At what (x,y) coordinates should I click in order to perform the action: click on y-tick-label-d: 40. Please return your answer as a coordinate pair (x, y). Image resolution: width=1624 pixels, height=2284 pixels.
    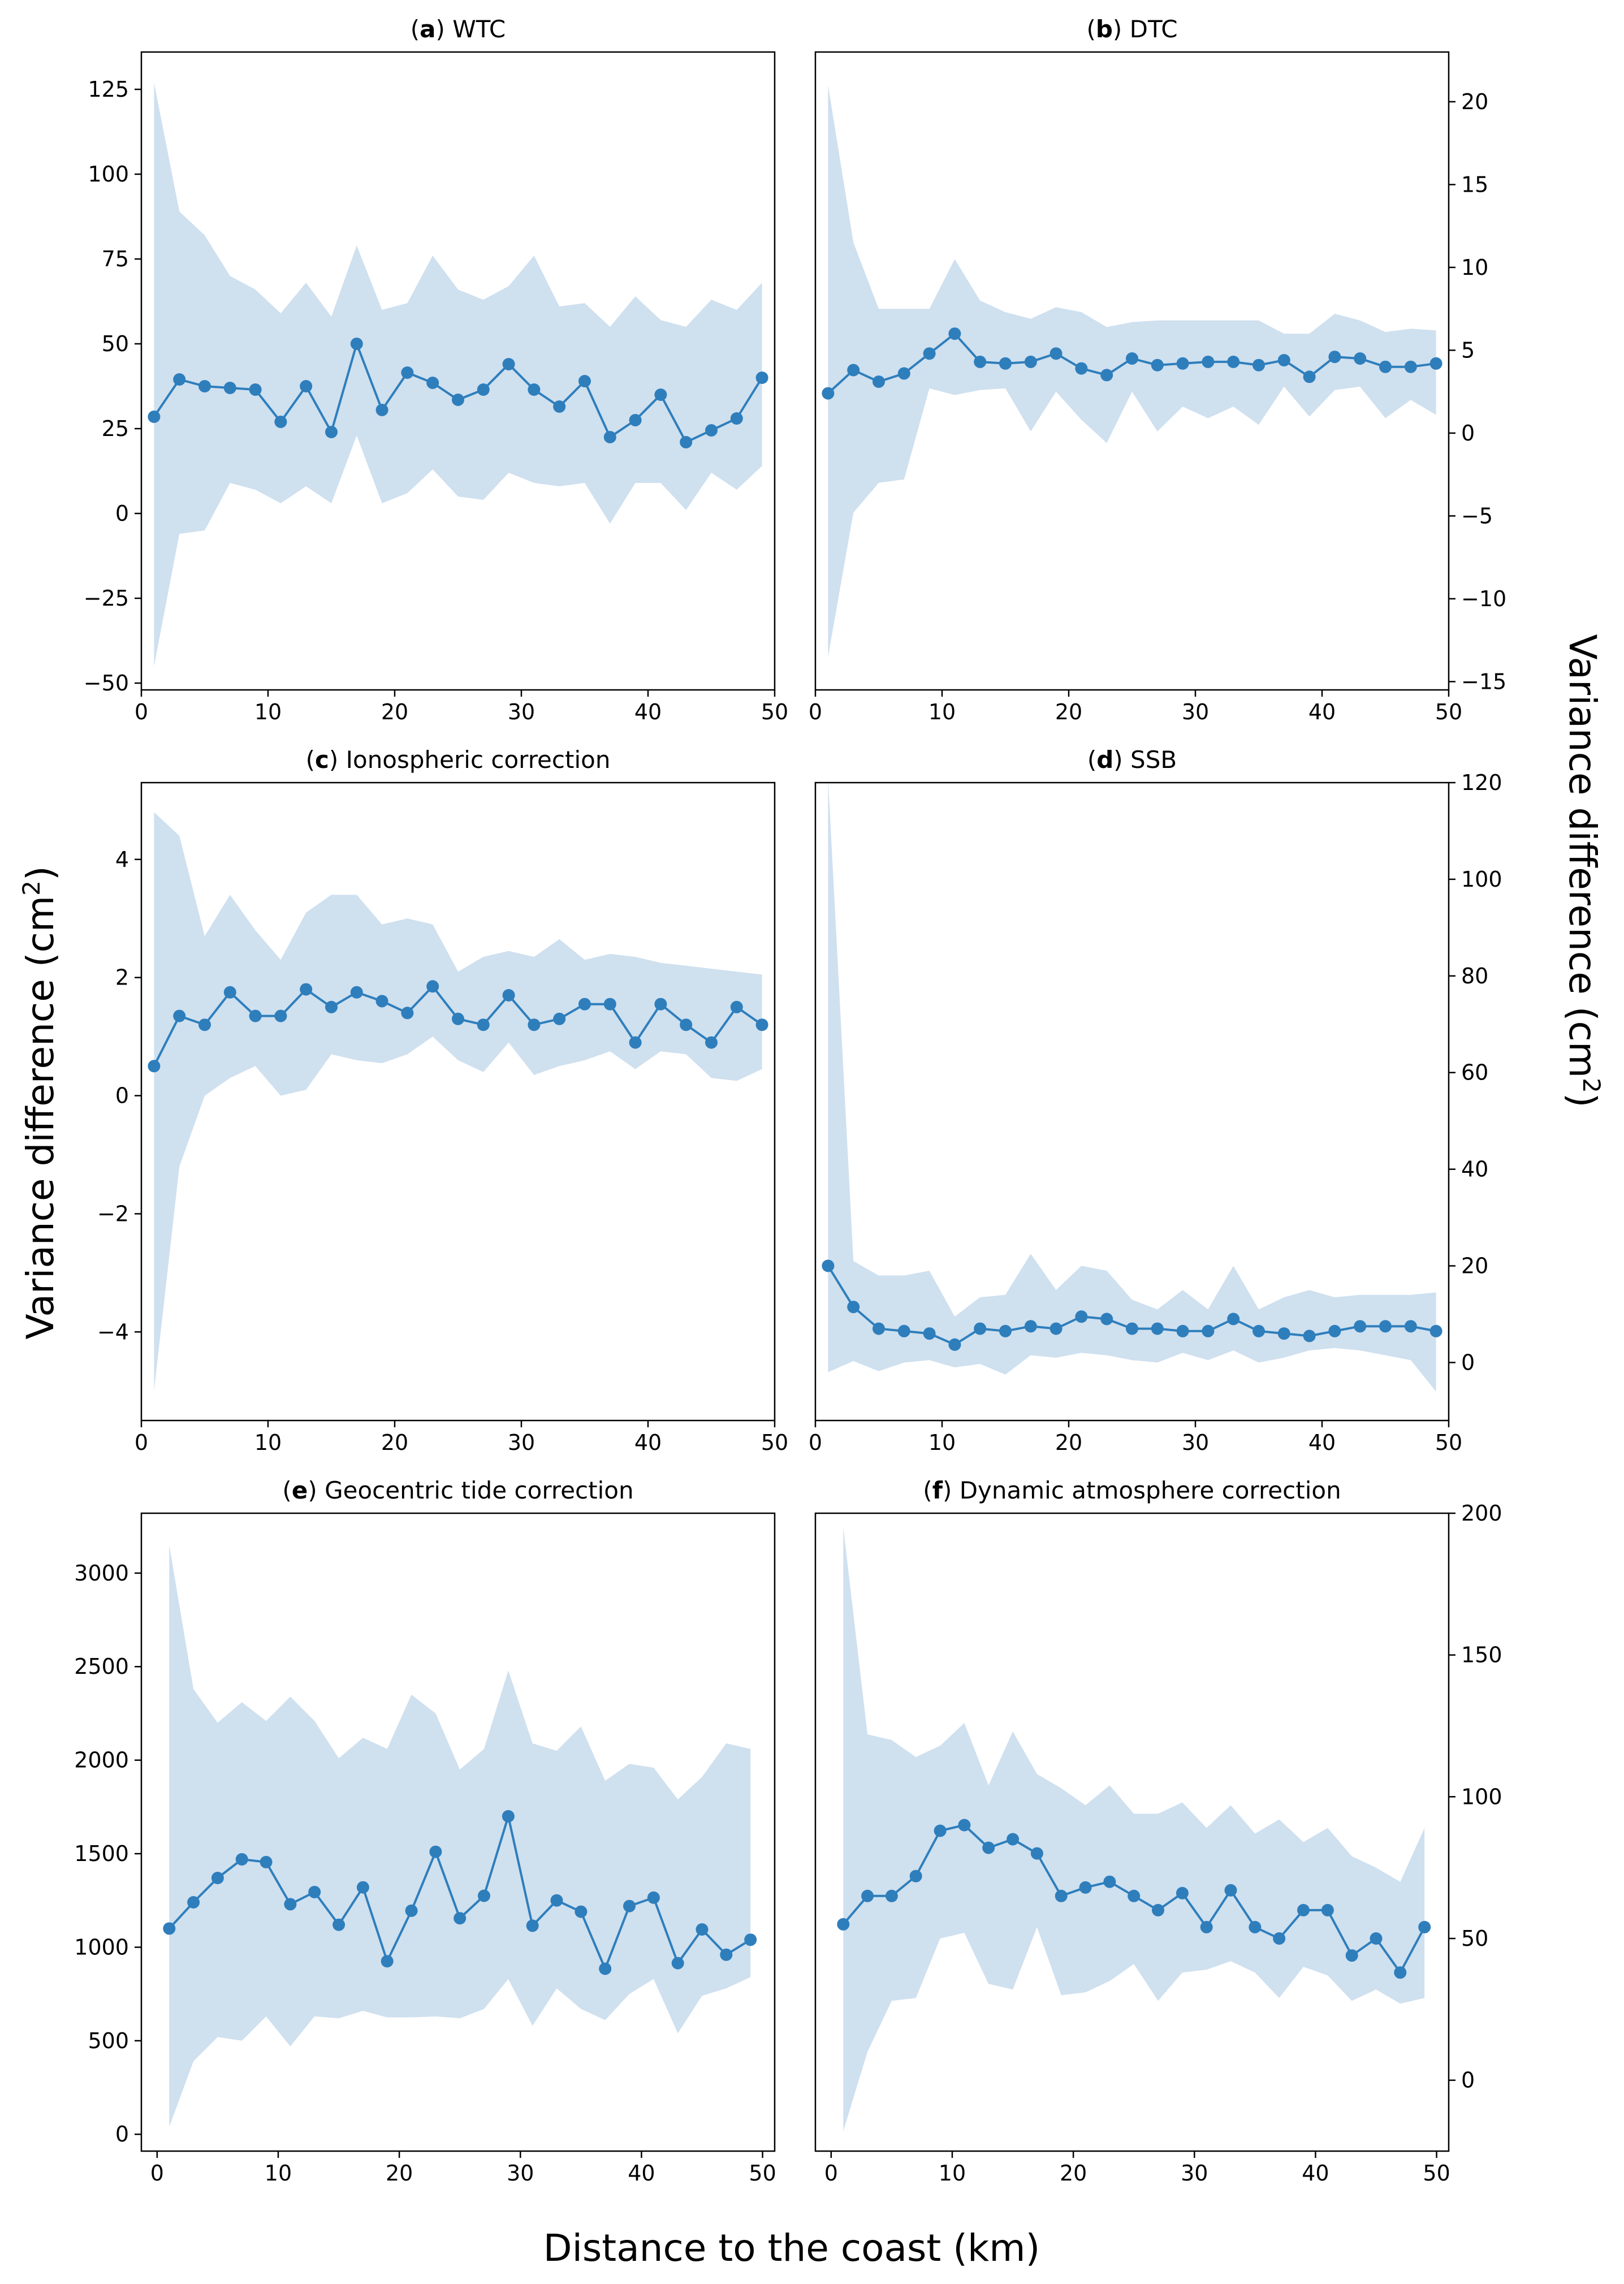
    Looking at the image, I should click on (1474, 1169).